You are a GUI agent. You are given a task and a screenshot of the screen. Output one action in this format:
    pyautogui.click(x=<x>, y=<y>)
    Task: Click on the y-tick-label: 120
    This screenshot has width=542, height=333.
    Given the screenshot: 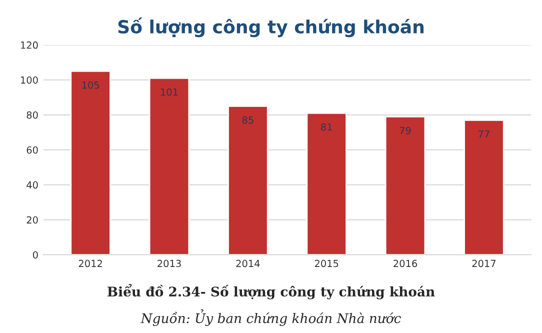 What is the action you would take?
    pyautogui.click(x=29, y=45)
    